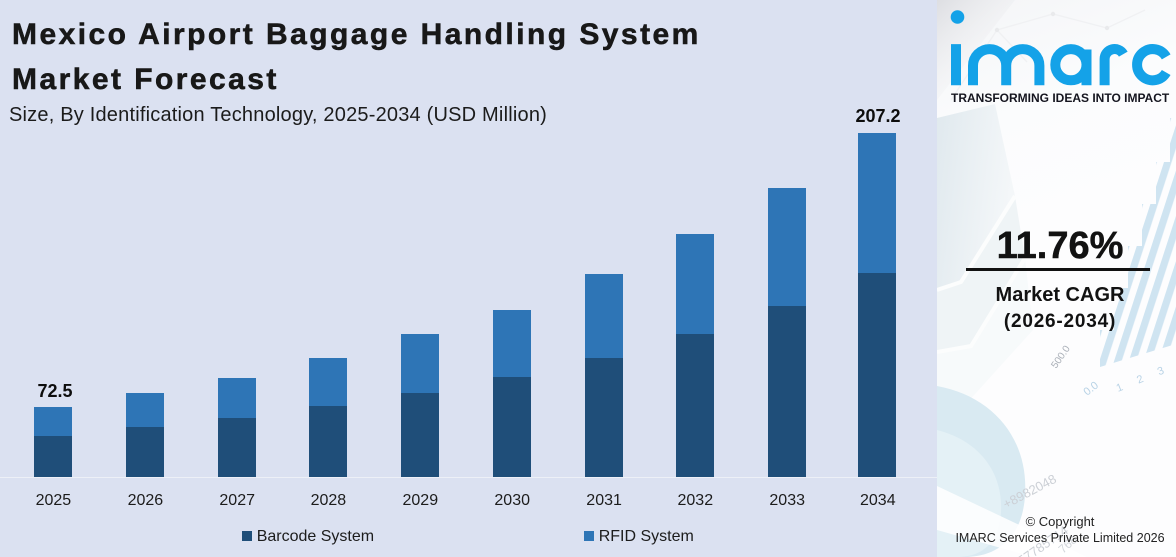 The height and width of the screenshot is (557, 1176). I want to click on svg-text: 1 2 3 4, so click(1145, 374).